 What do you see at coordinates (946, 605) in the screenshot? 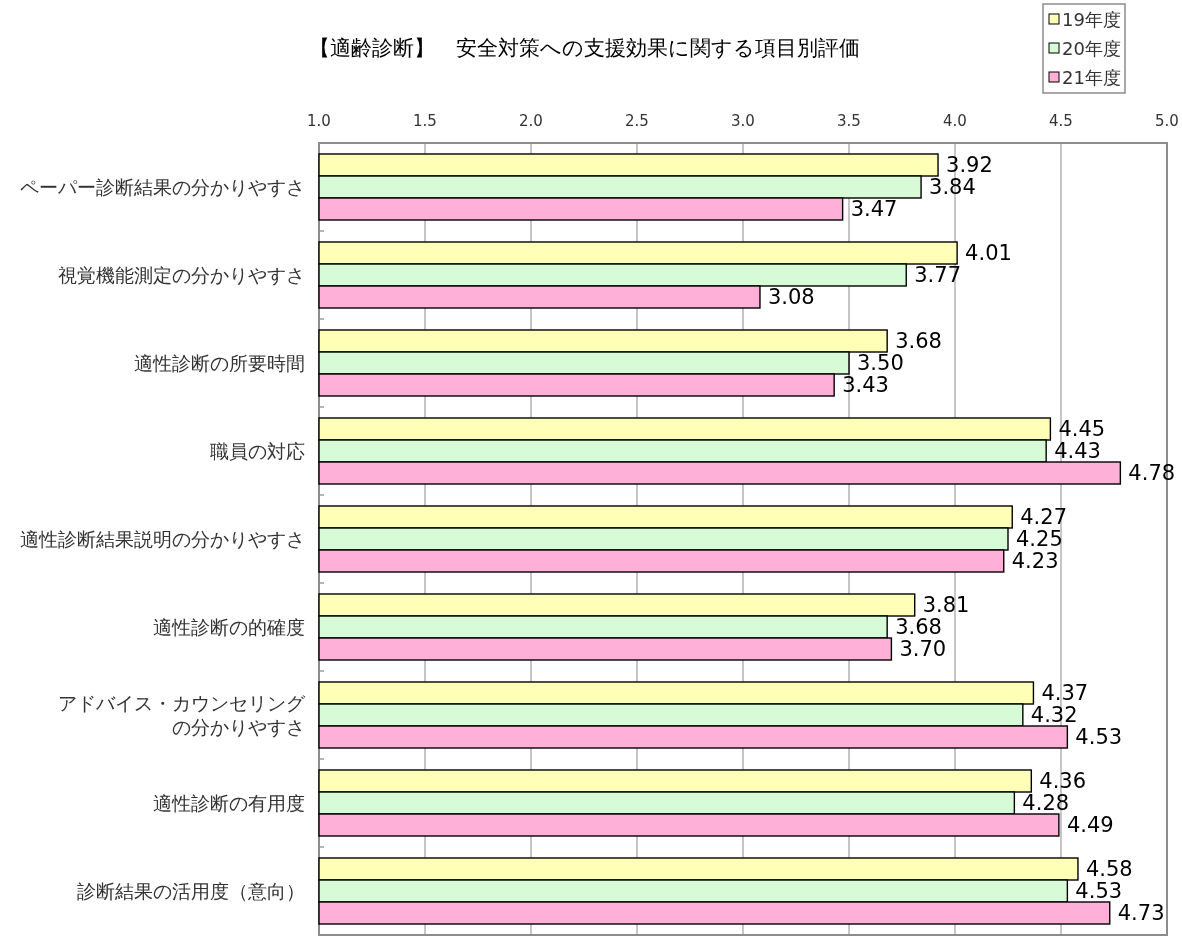
I see `data-label: 3.81` at bounding box center [946, 605].